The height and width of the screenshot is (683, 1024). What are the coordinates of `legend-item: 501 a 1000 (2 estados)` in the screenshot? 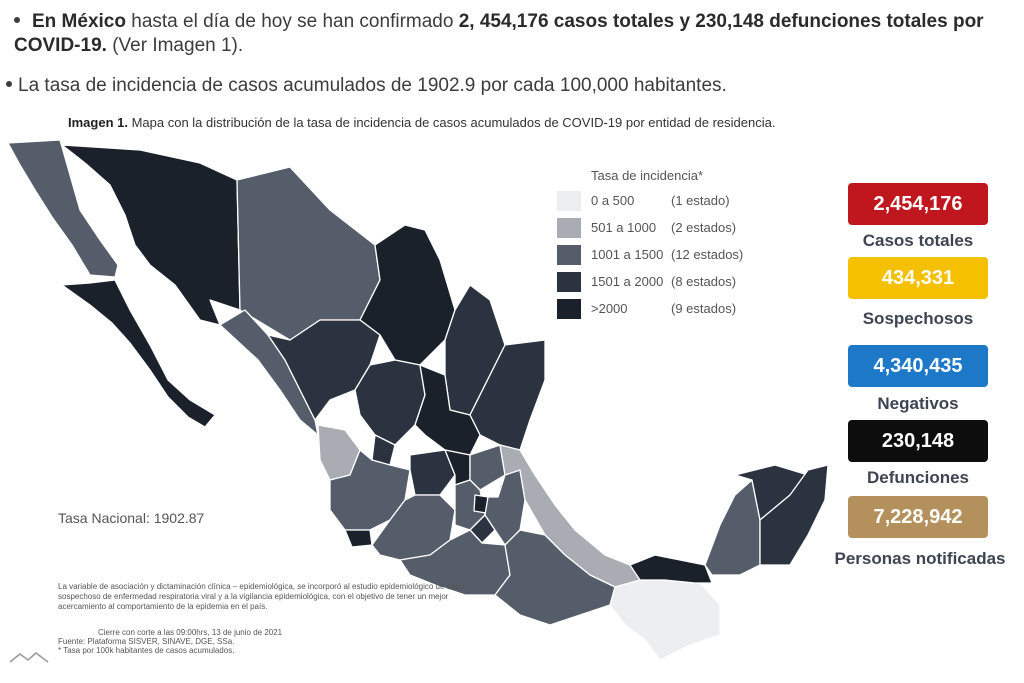 It's located at (650, 227).